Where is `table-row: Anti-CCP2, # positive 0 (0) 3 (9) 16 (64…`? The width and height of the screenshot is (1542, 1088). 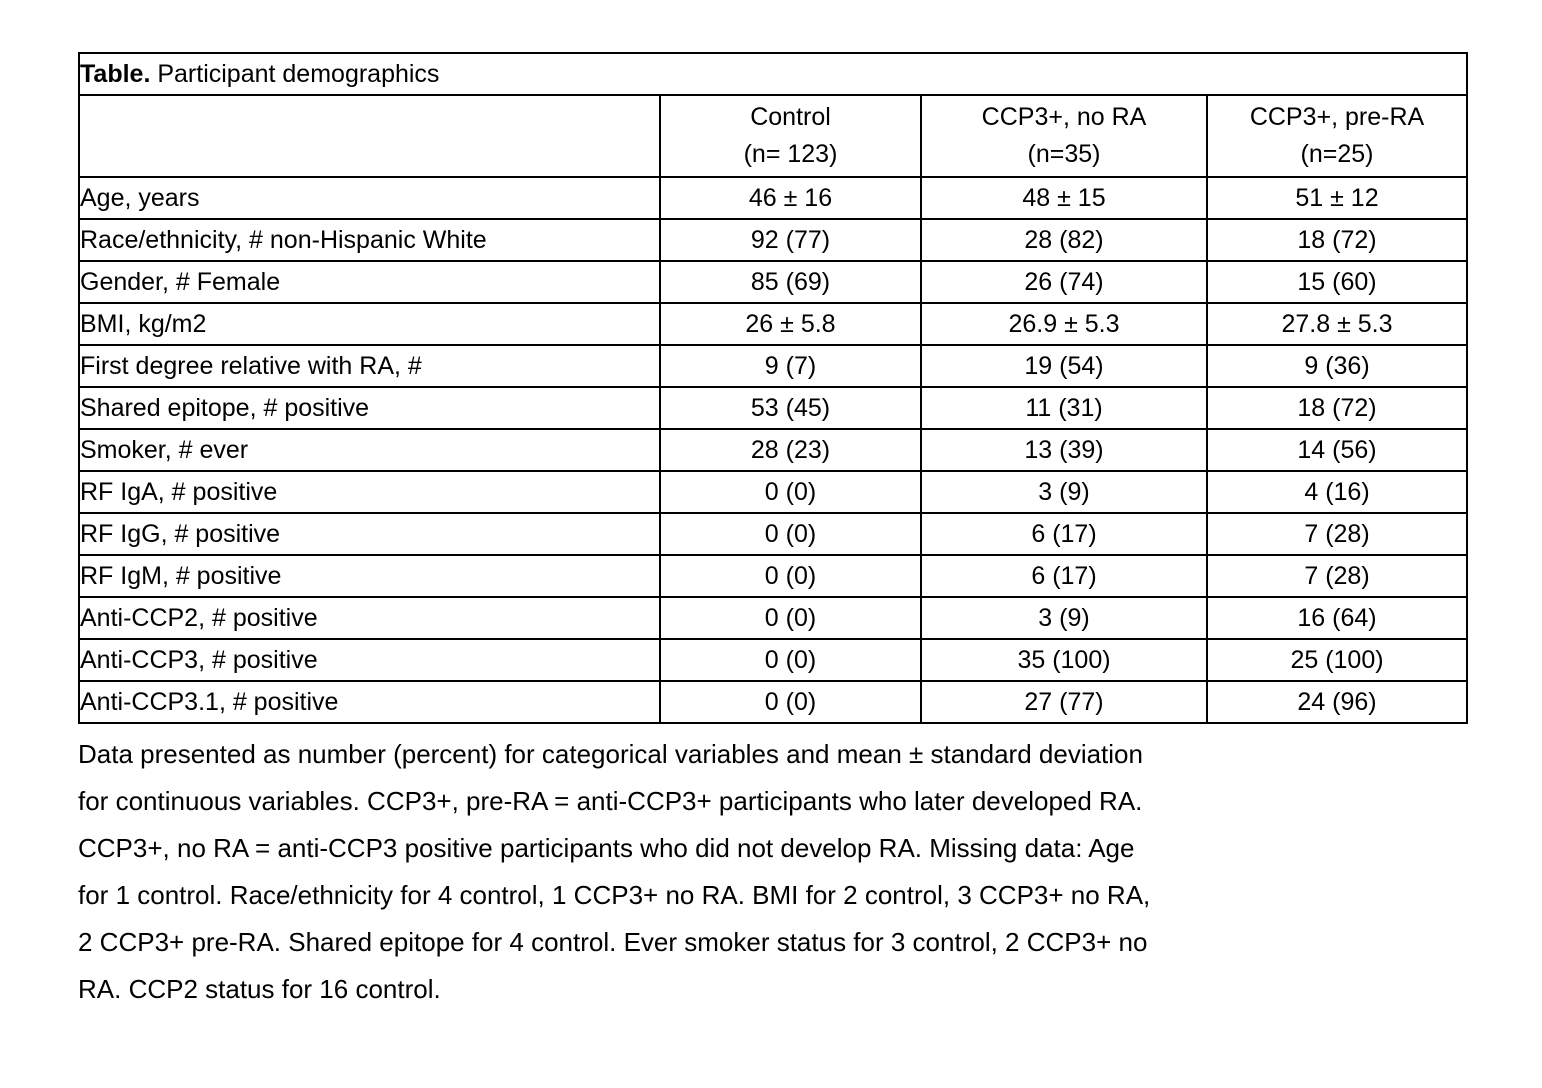
table-row: Anti-CCP2, # positive 0 (0) 3 (9) 16 (64… is located at coordinates (773, 618).